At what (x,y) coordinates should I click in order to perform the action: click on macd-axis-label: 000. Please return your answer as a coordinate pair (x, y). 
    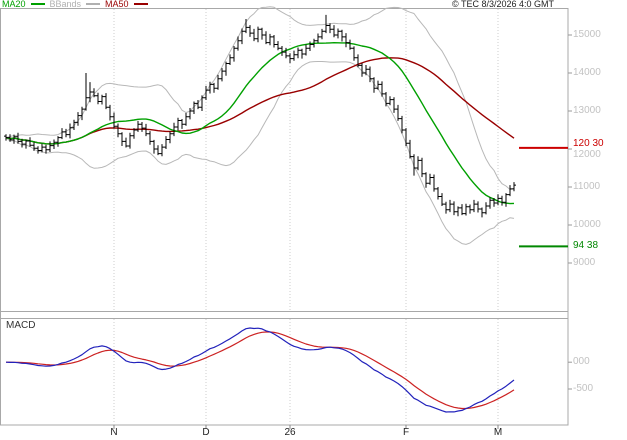
    Looking at the image, I should click on (581, 361).